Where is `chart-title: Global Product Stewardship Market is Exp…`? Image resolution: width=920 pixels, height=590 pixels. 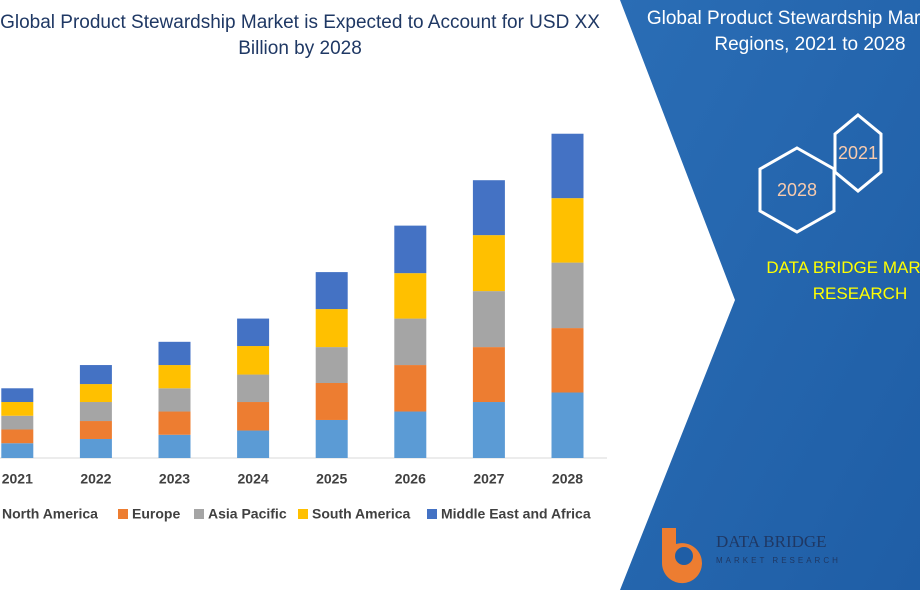 chart-title: Global Product Stewardship Market is Exp… is located at coordinates (300, 35).